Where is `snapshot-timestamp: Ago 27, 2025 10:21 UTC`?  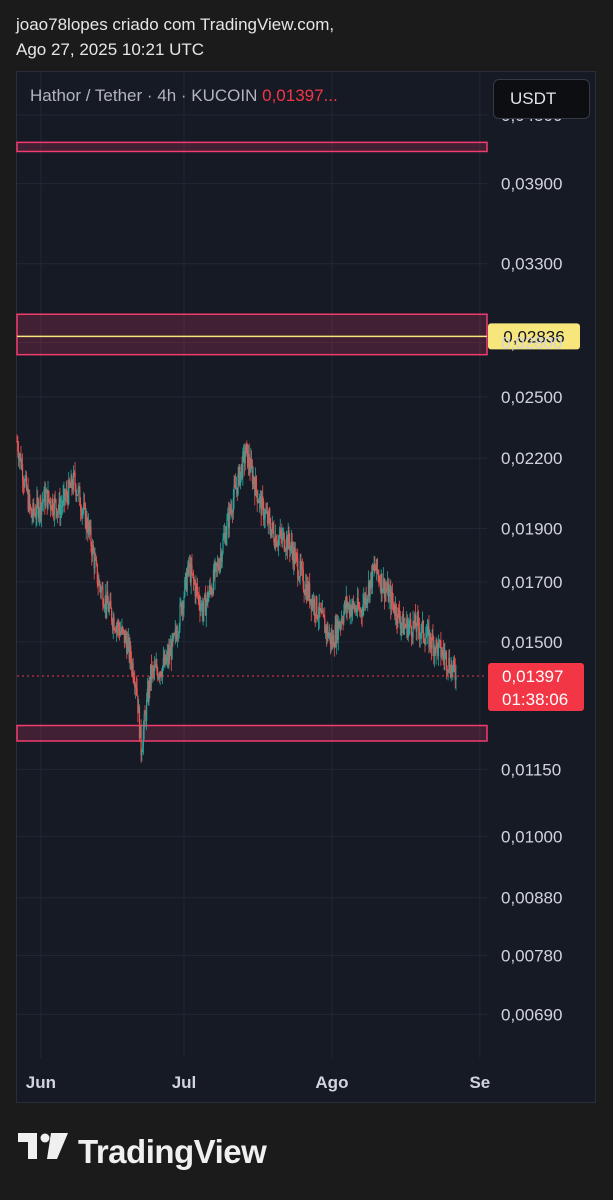 snapshot-timestamp: Ago 27, 2025 10:21 UTC is located at coordinates (110, 49).